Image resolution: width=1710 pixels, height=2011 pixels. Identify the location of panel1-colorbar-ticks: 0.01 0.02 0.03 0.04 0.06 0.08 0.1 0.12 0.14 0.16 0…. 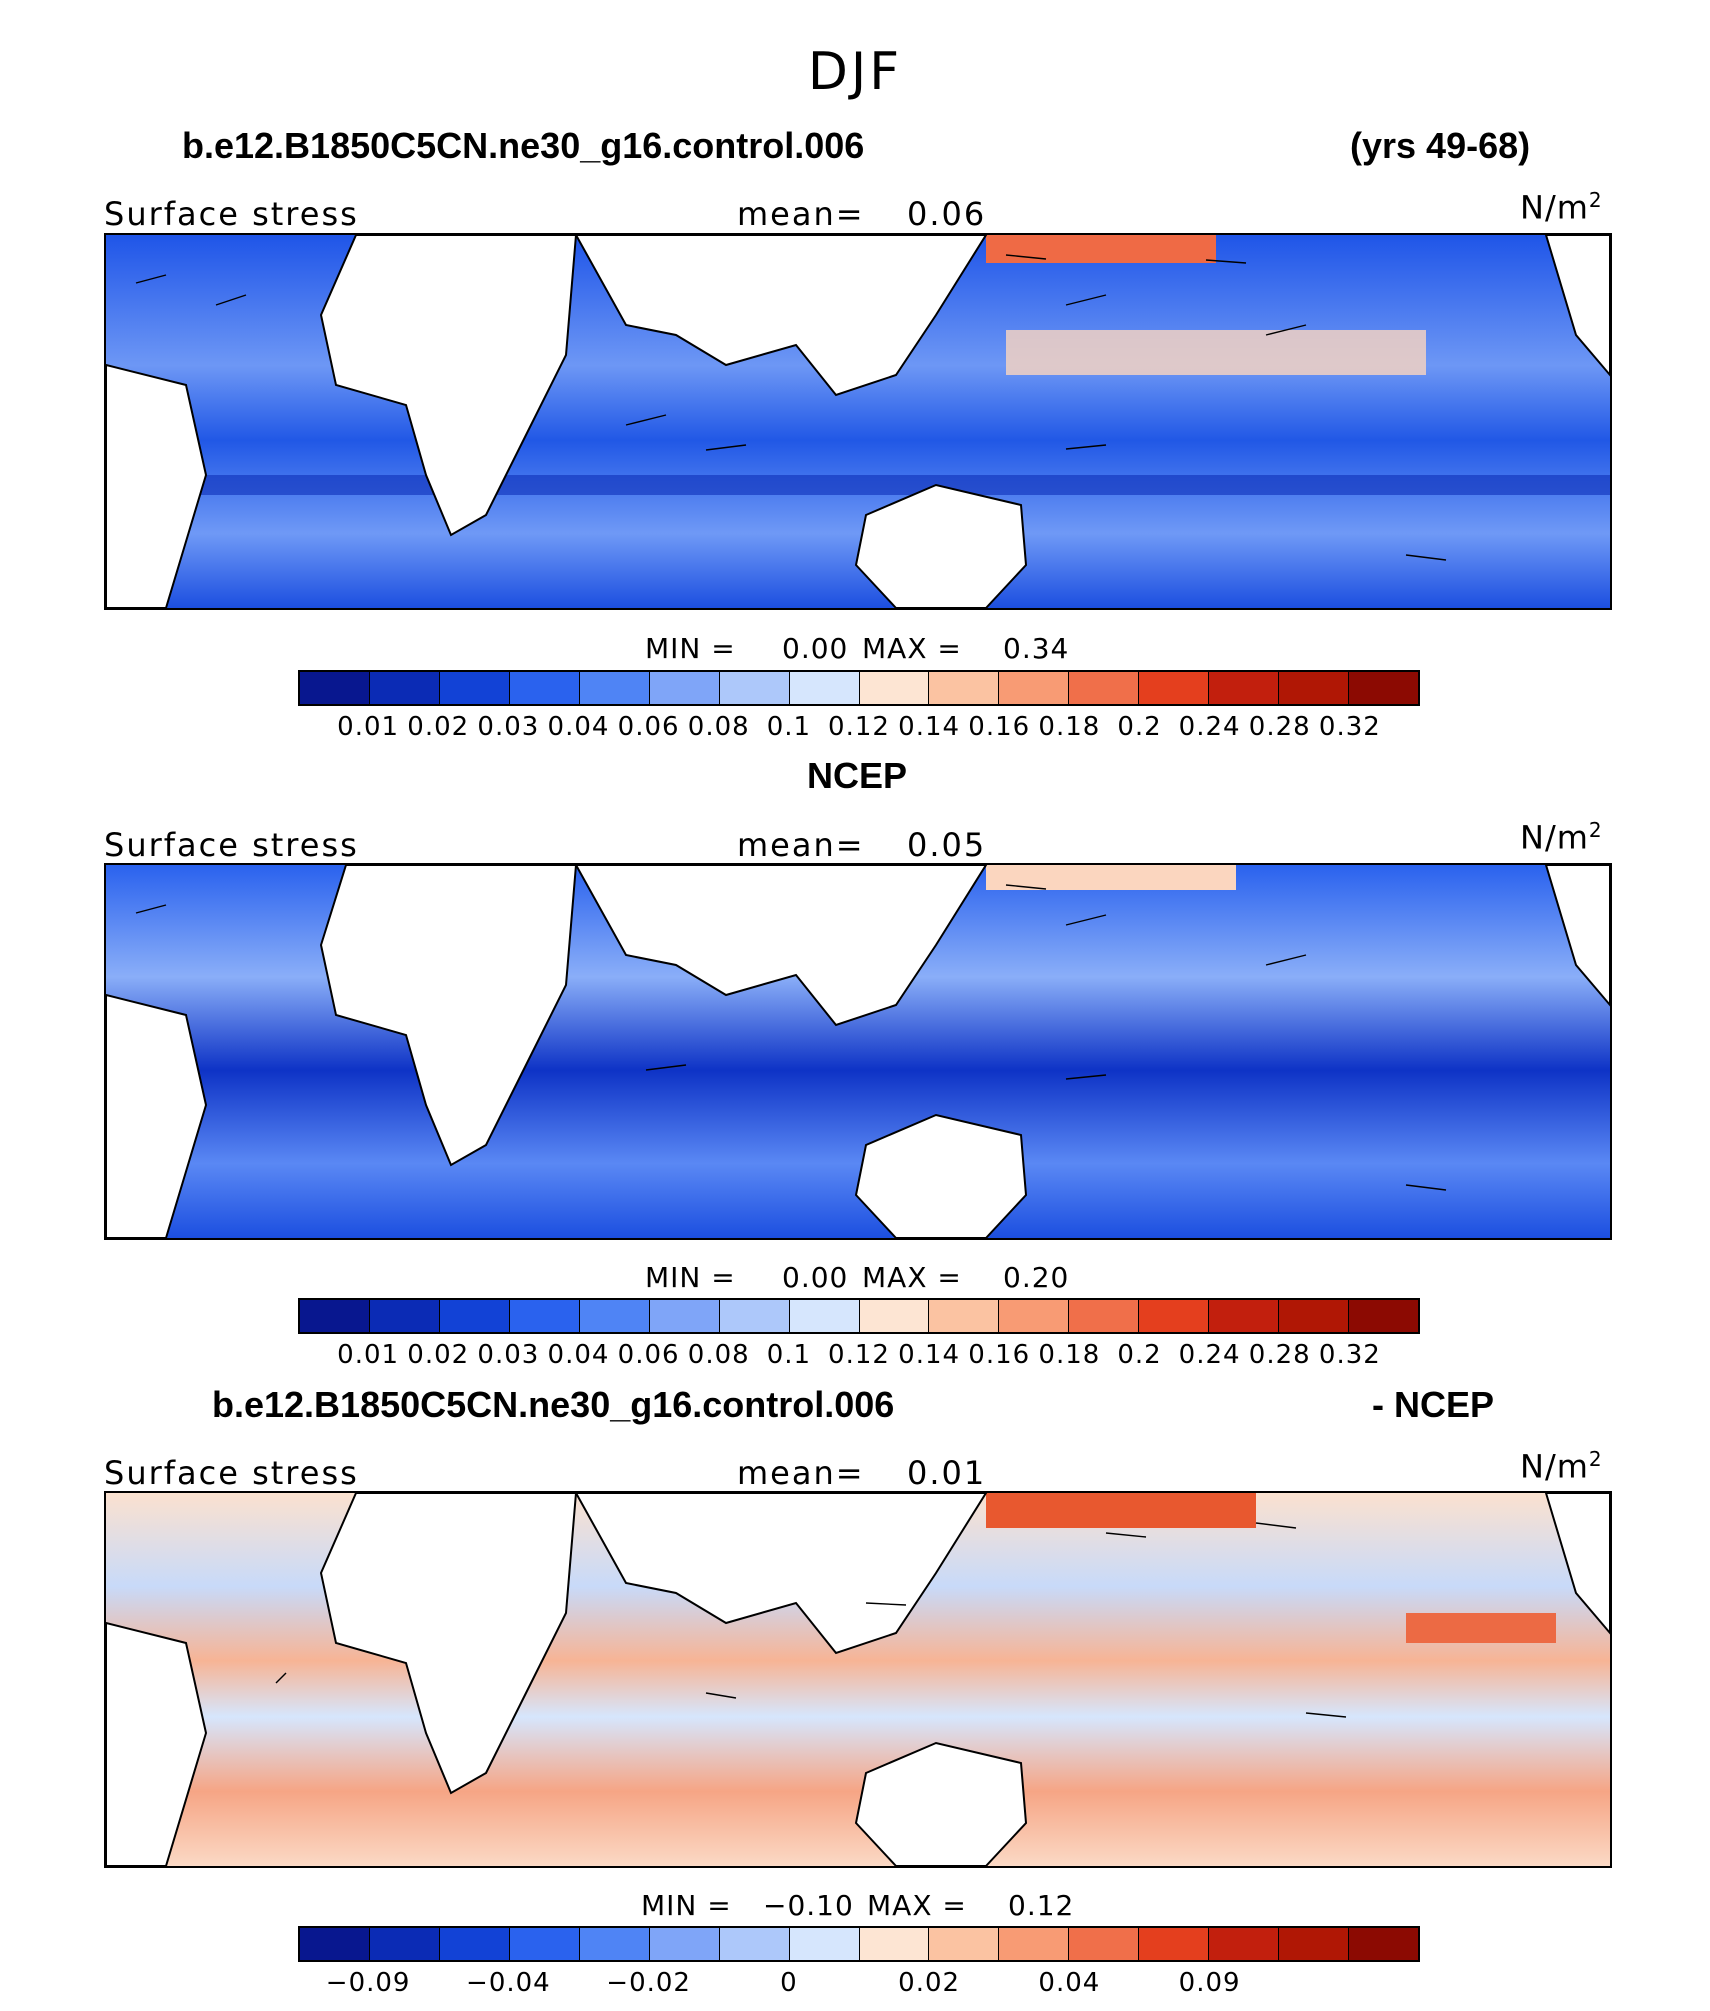
(855, 730).